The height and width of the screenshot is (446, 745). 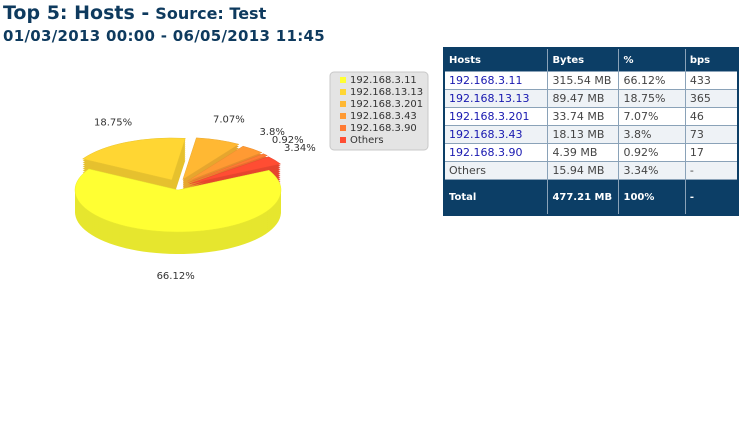 What do you see at coordinates (583, 152) in the screenshot?
I see `cell: 4.39 MB` at bounding box center [583, 152].